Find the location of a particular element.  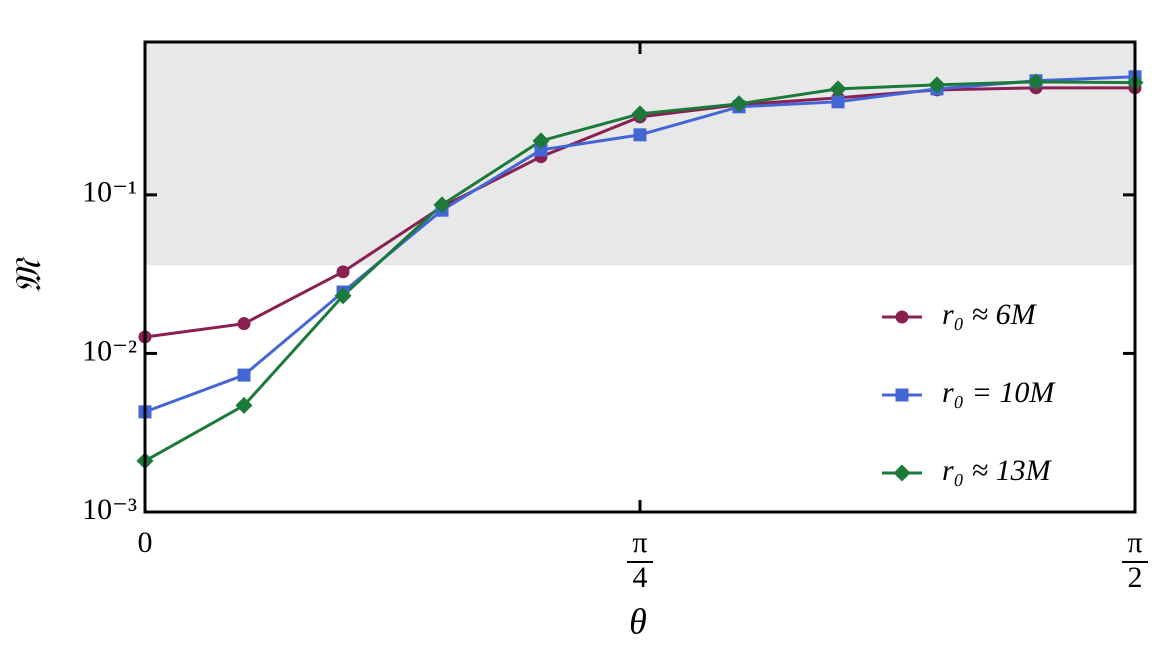

x-tick-denominator: 4 is located at coordinates (640, 577).